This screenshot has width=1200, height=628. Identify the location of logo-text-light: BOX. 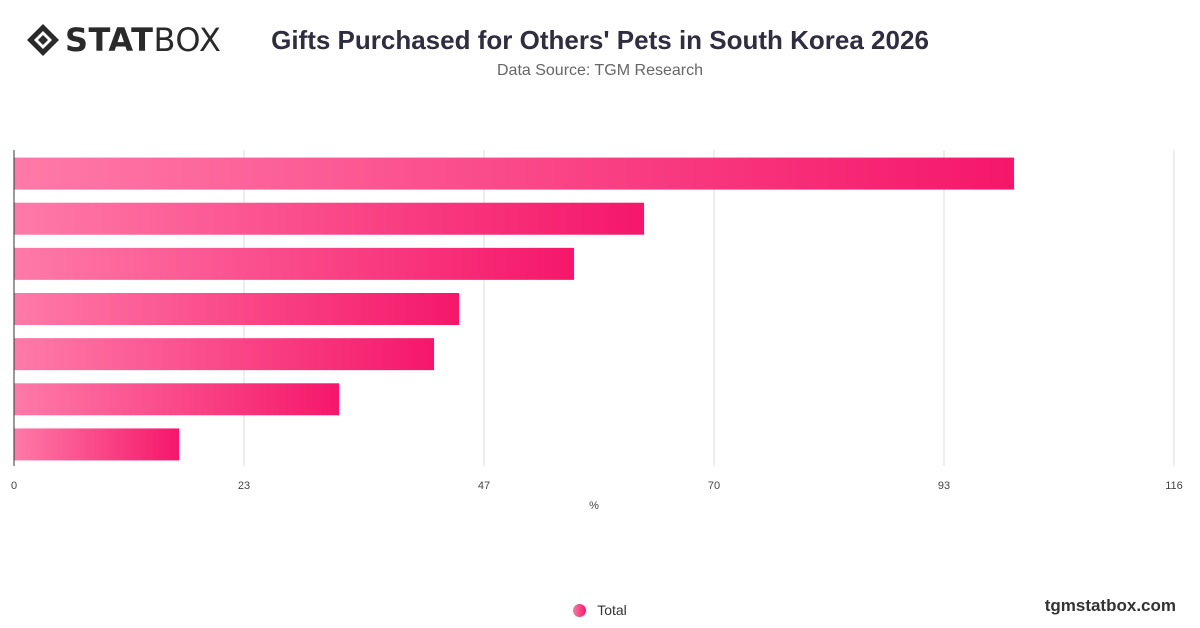
(187, 40).